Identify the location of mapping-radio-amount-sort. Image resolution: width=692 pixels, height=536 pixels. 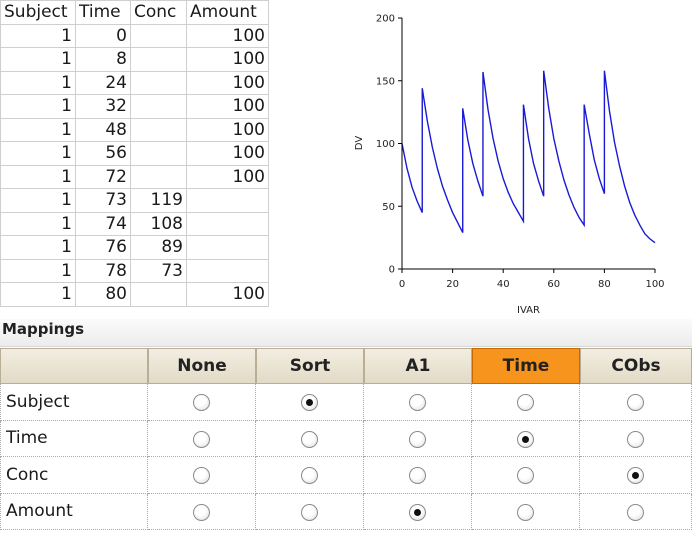
(309, 512).